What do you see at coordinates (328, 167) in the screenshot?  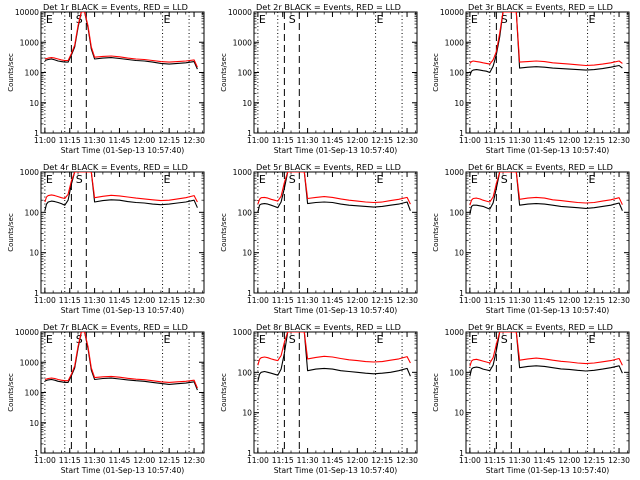 I see `panel-title: Det 5r BLACK = Events, RED = LLD` at bounding box center [328, 167].